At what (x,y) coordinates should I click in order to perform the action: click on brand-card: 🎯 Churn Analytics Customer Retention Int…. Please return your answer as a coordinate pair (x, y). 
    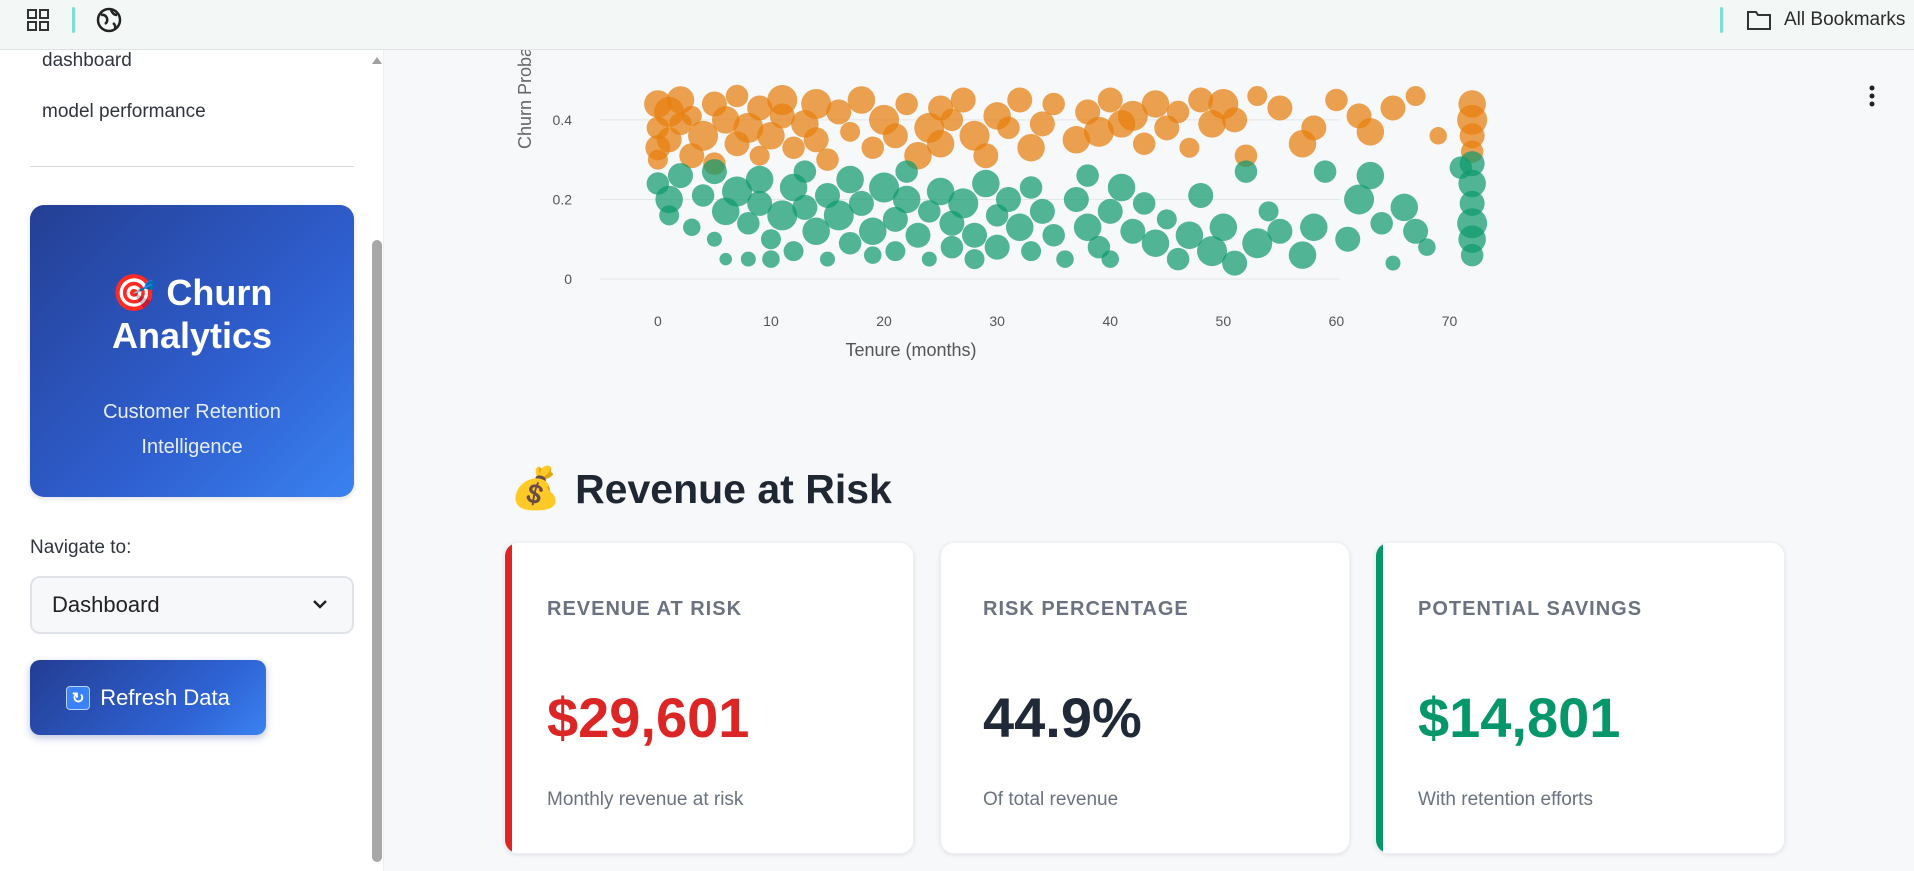
    Looking at the image, I should click on (192, 351).